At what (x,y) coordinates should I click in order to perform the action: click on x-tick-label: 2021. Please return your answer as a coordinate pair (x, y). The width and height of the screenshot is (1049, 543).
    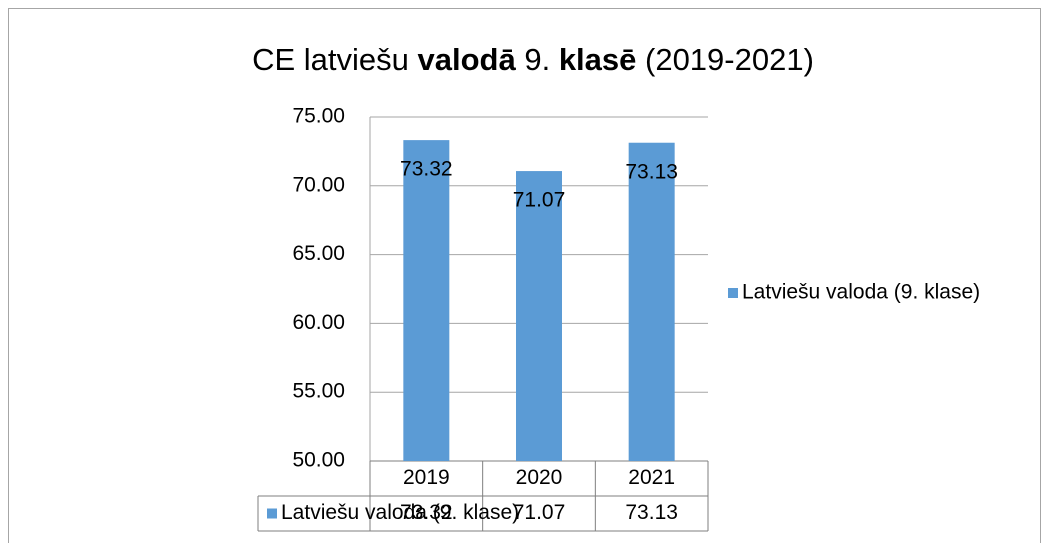
    Looking at the image, I should click on (651, 477).